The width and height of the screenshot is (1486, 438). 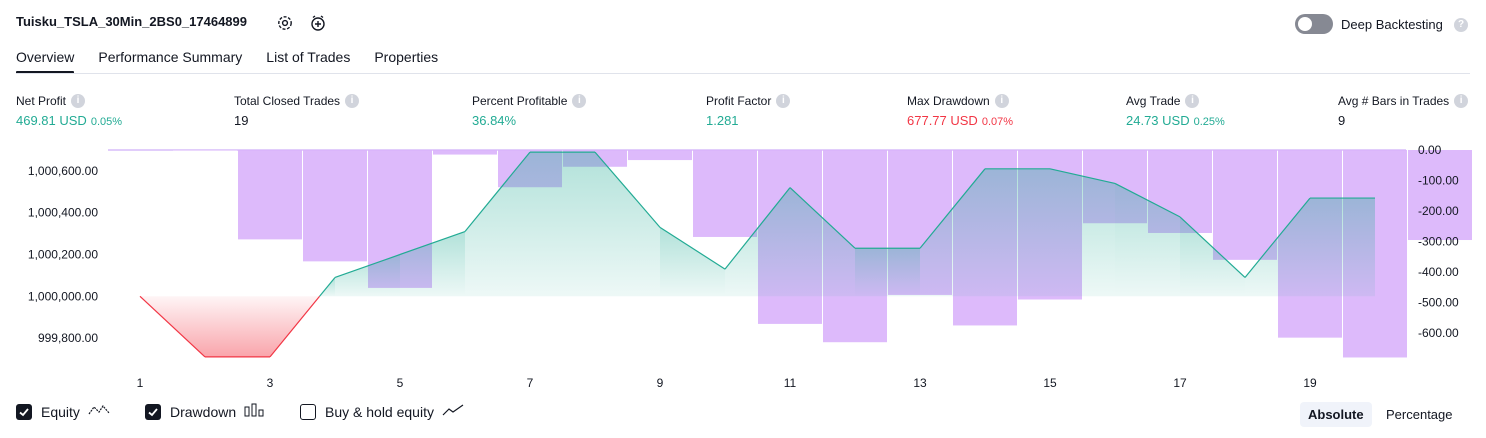 What do you see at coordinates (24, 411) in the screenshot?
I see `equity-checkbox` at bounding box center [24, 411].